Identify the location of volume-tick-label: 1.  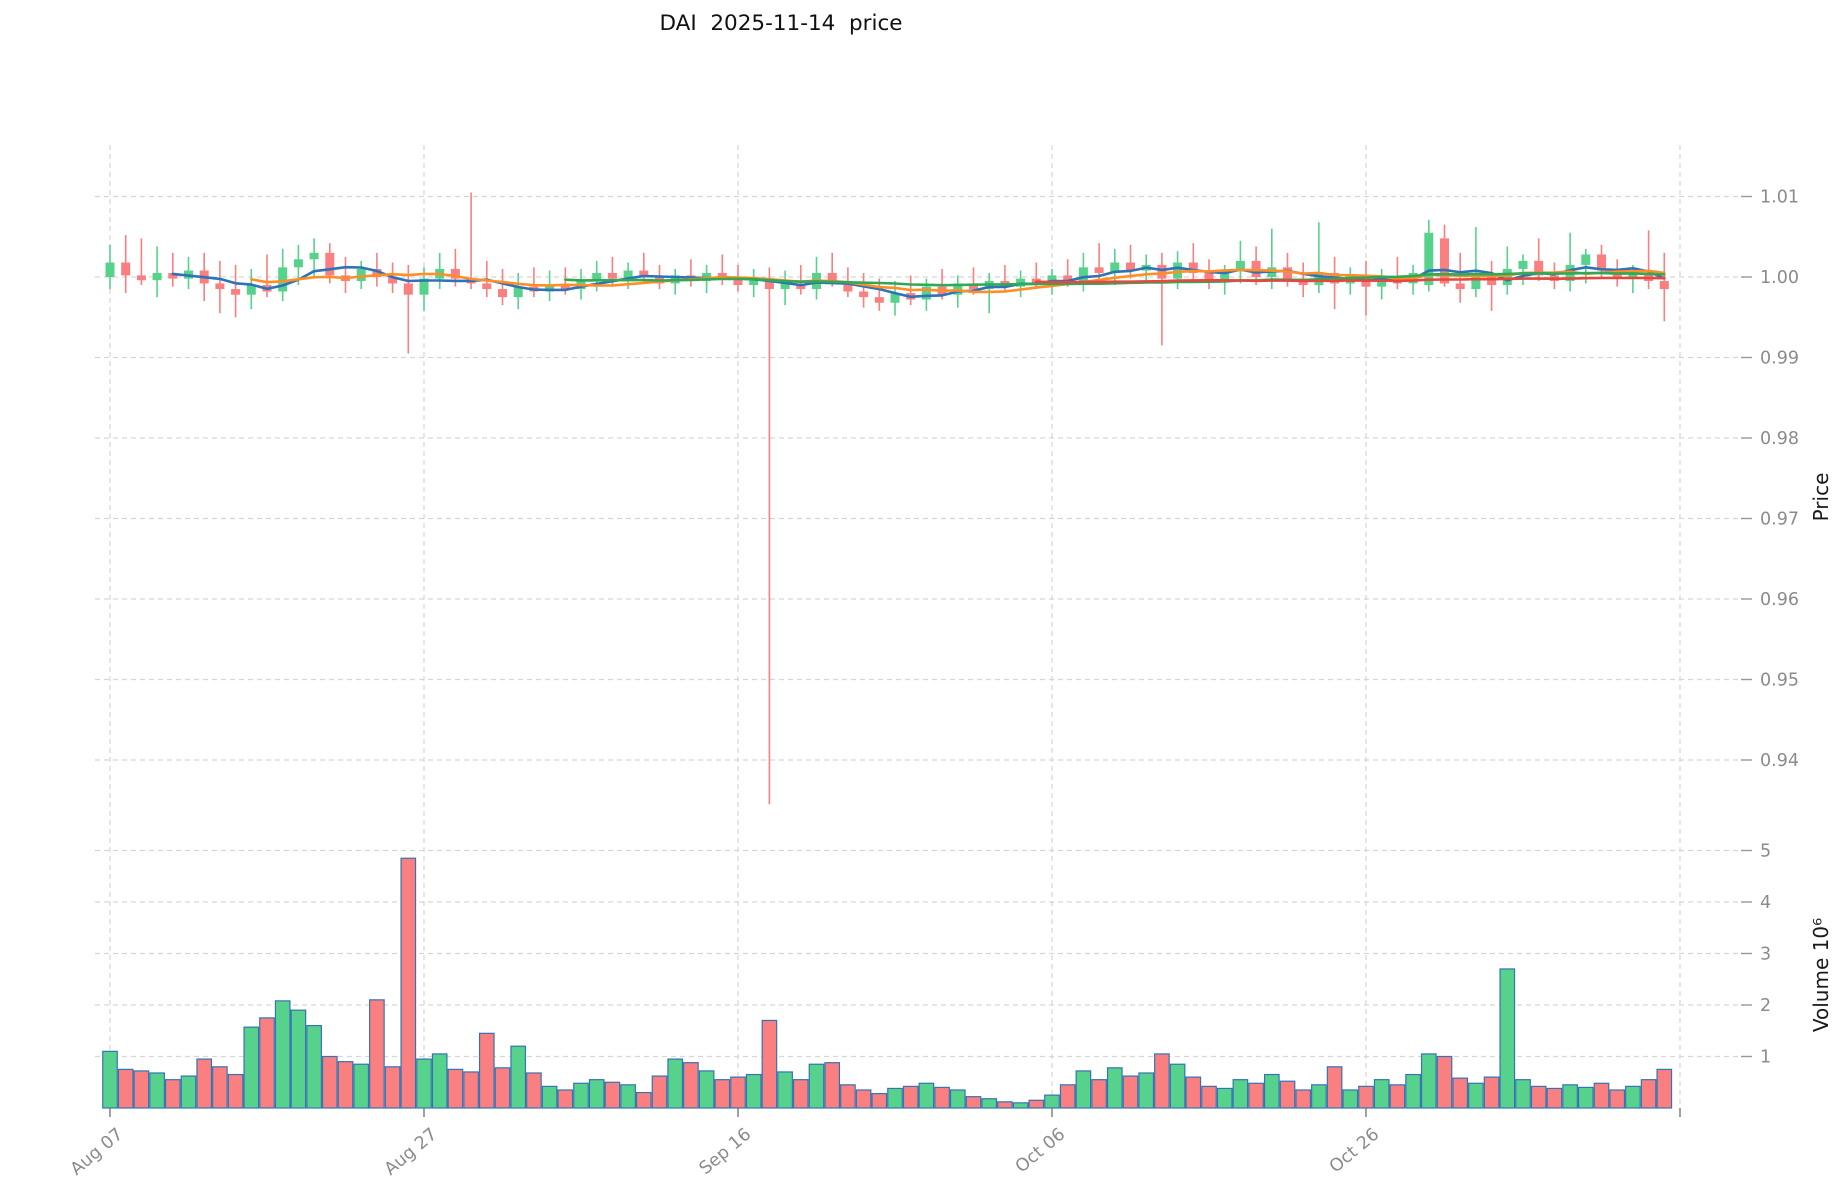
(1765, 1058).